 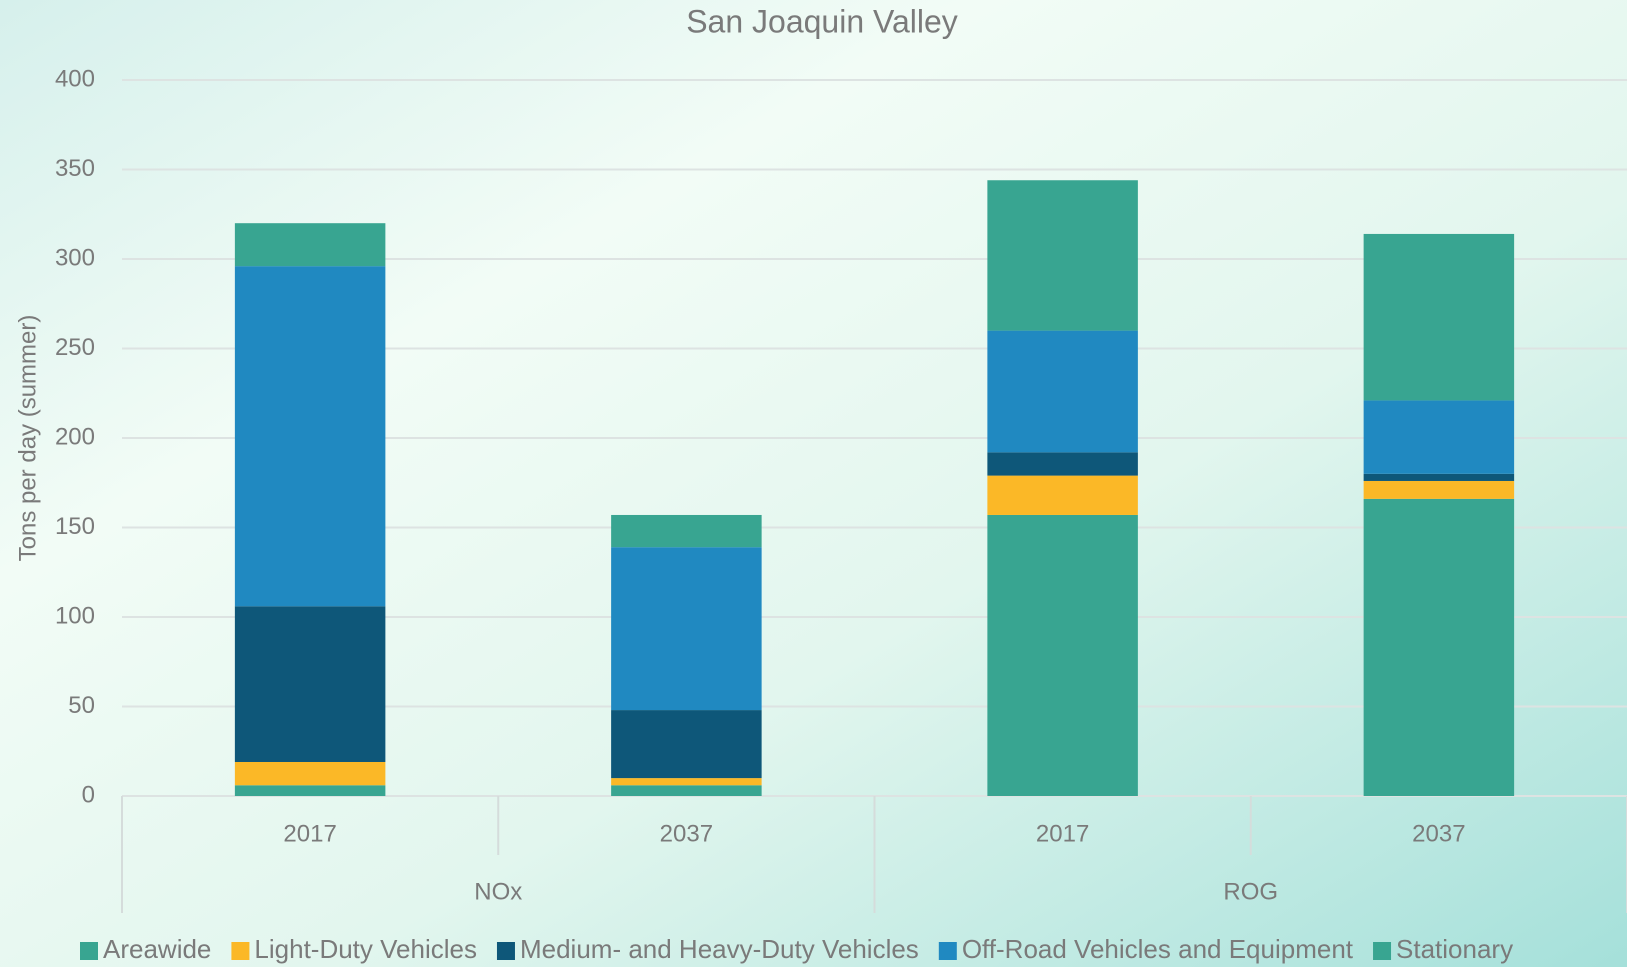 I want to click on y-tick-label: 300, so click(x=75, y=257).